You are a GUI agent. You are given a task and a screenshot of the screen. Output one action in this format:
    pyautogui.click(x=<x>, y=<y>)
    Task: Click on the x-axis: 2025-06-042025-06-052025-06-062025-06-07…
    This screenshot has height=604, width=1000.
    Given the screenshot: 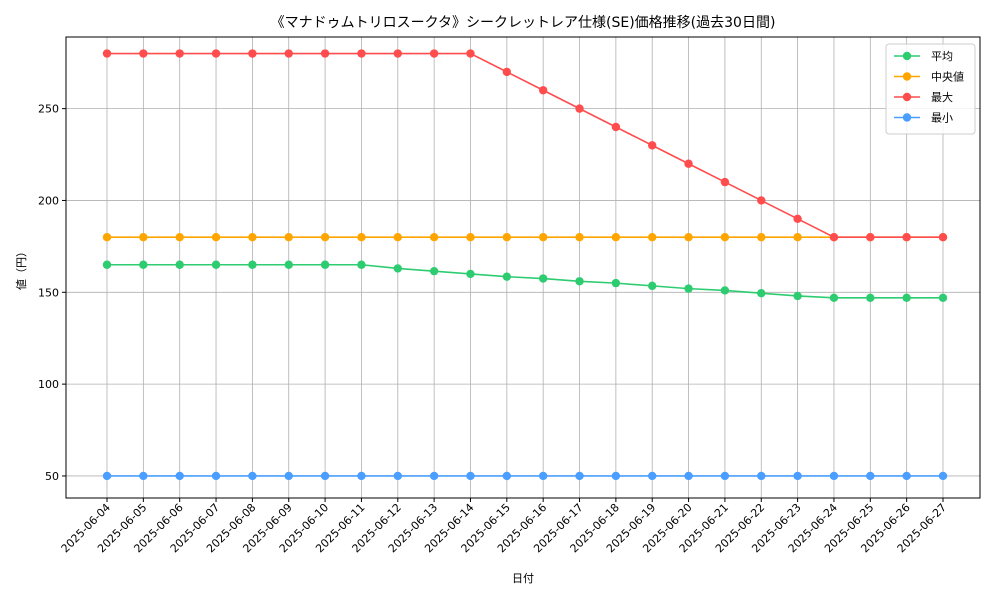 What is the action you would take?
    pyautogui.click(x=504, y=526)
    